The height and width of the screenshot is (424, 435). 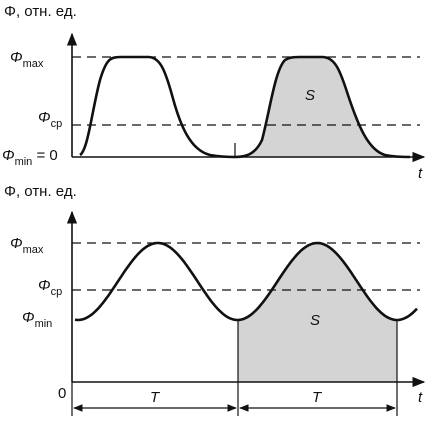 What do you see at coordinates (62, 393) in the screenshot?
I see `zero-label: 0` at bounding box center [62, 393].